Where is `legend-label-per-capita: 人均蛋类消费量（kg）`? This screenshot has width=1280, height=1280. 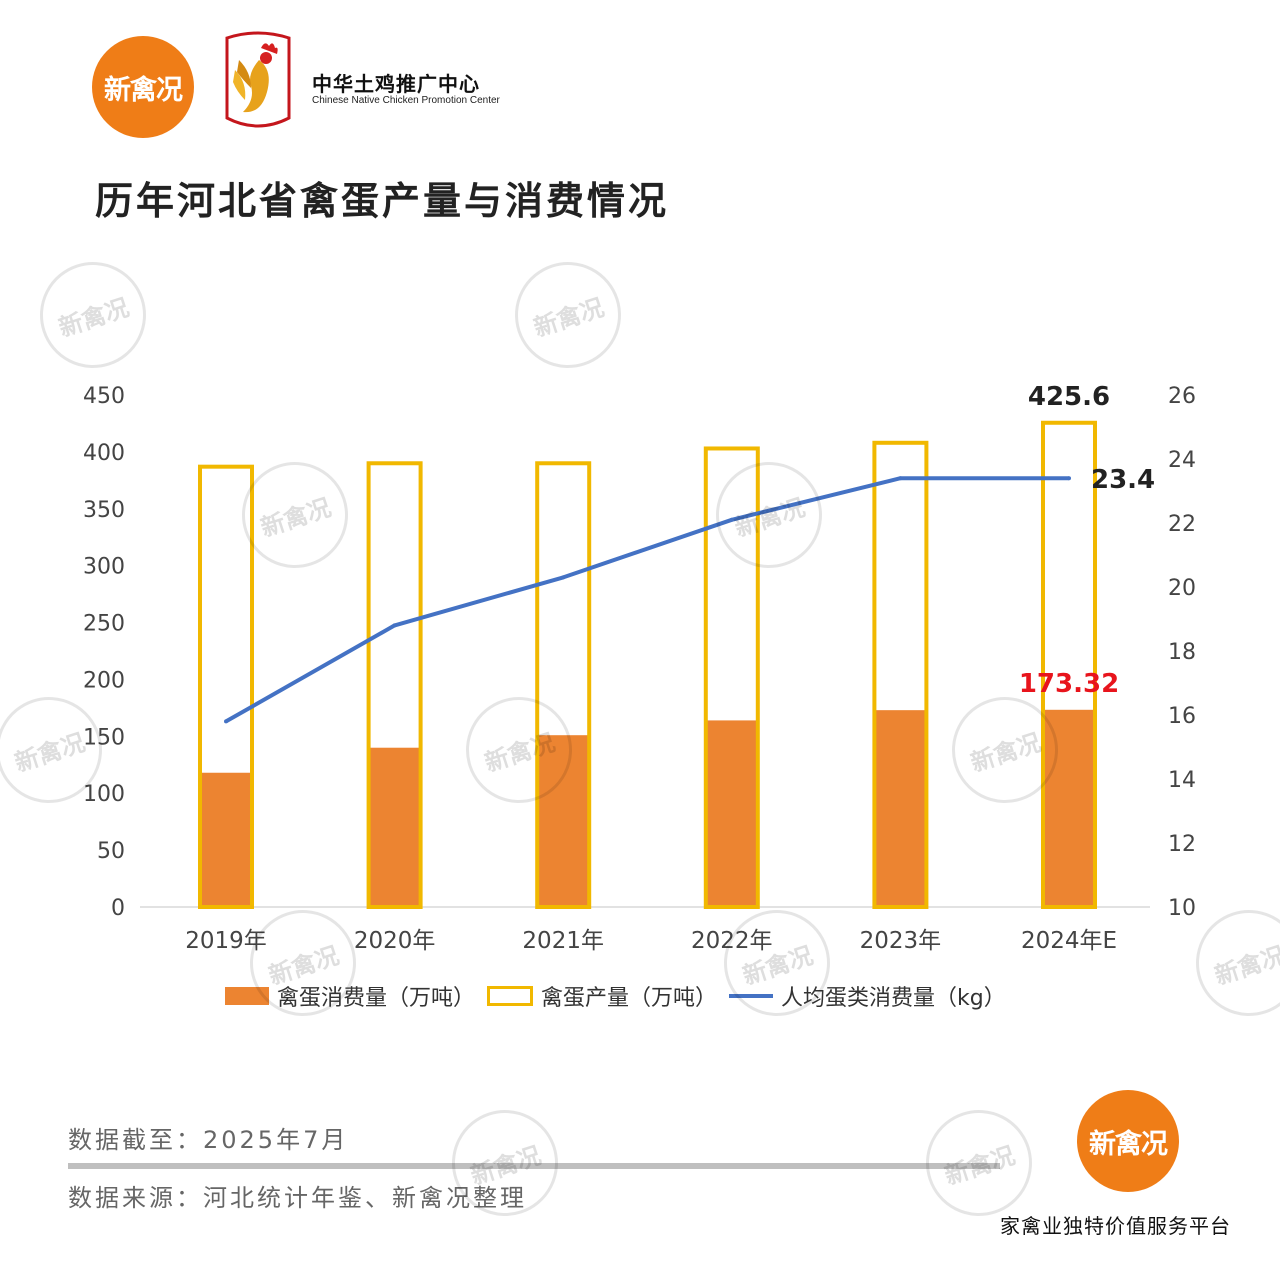 legend-label-per-capita: 人均蛋类消费量（kg） is located at coordinates (893, 998).